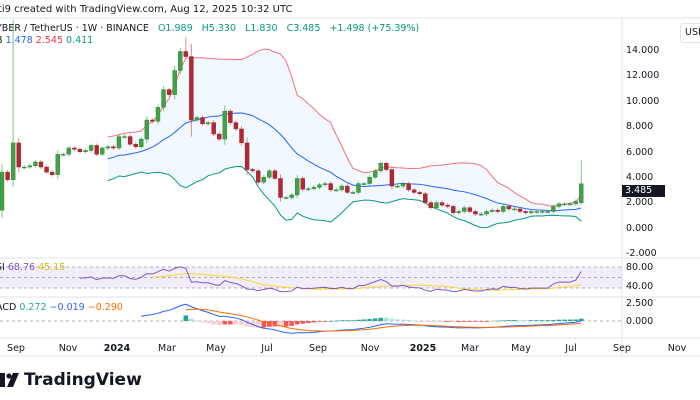 This screenshot has height=400, width=700. Describe the element at coordinates (46, 41) in the screenshot. I see `bb-legend: B 1.478 2.545 0.411` at that location.